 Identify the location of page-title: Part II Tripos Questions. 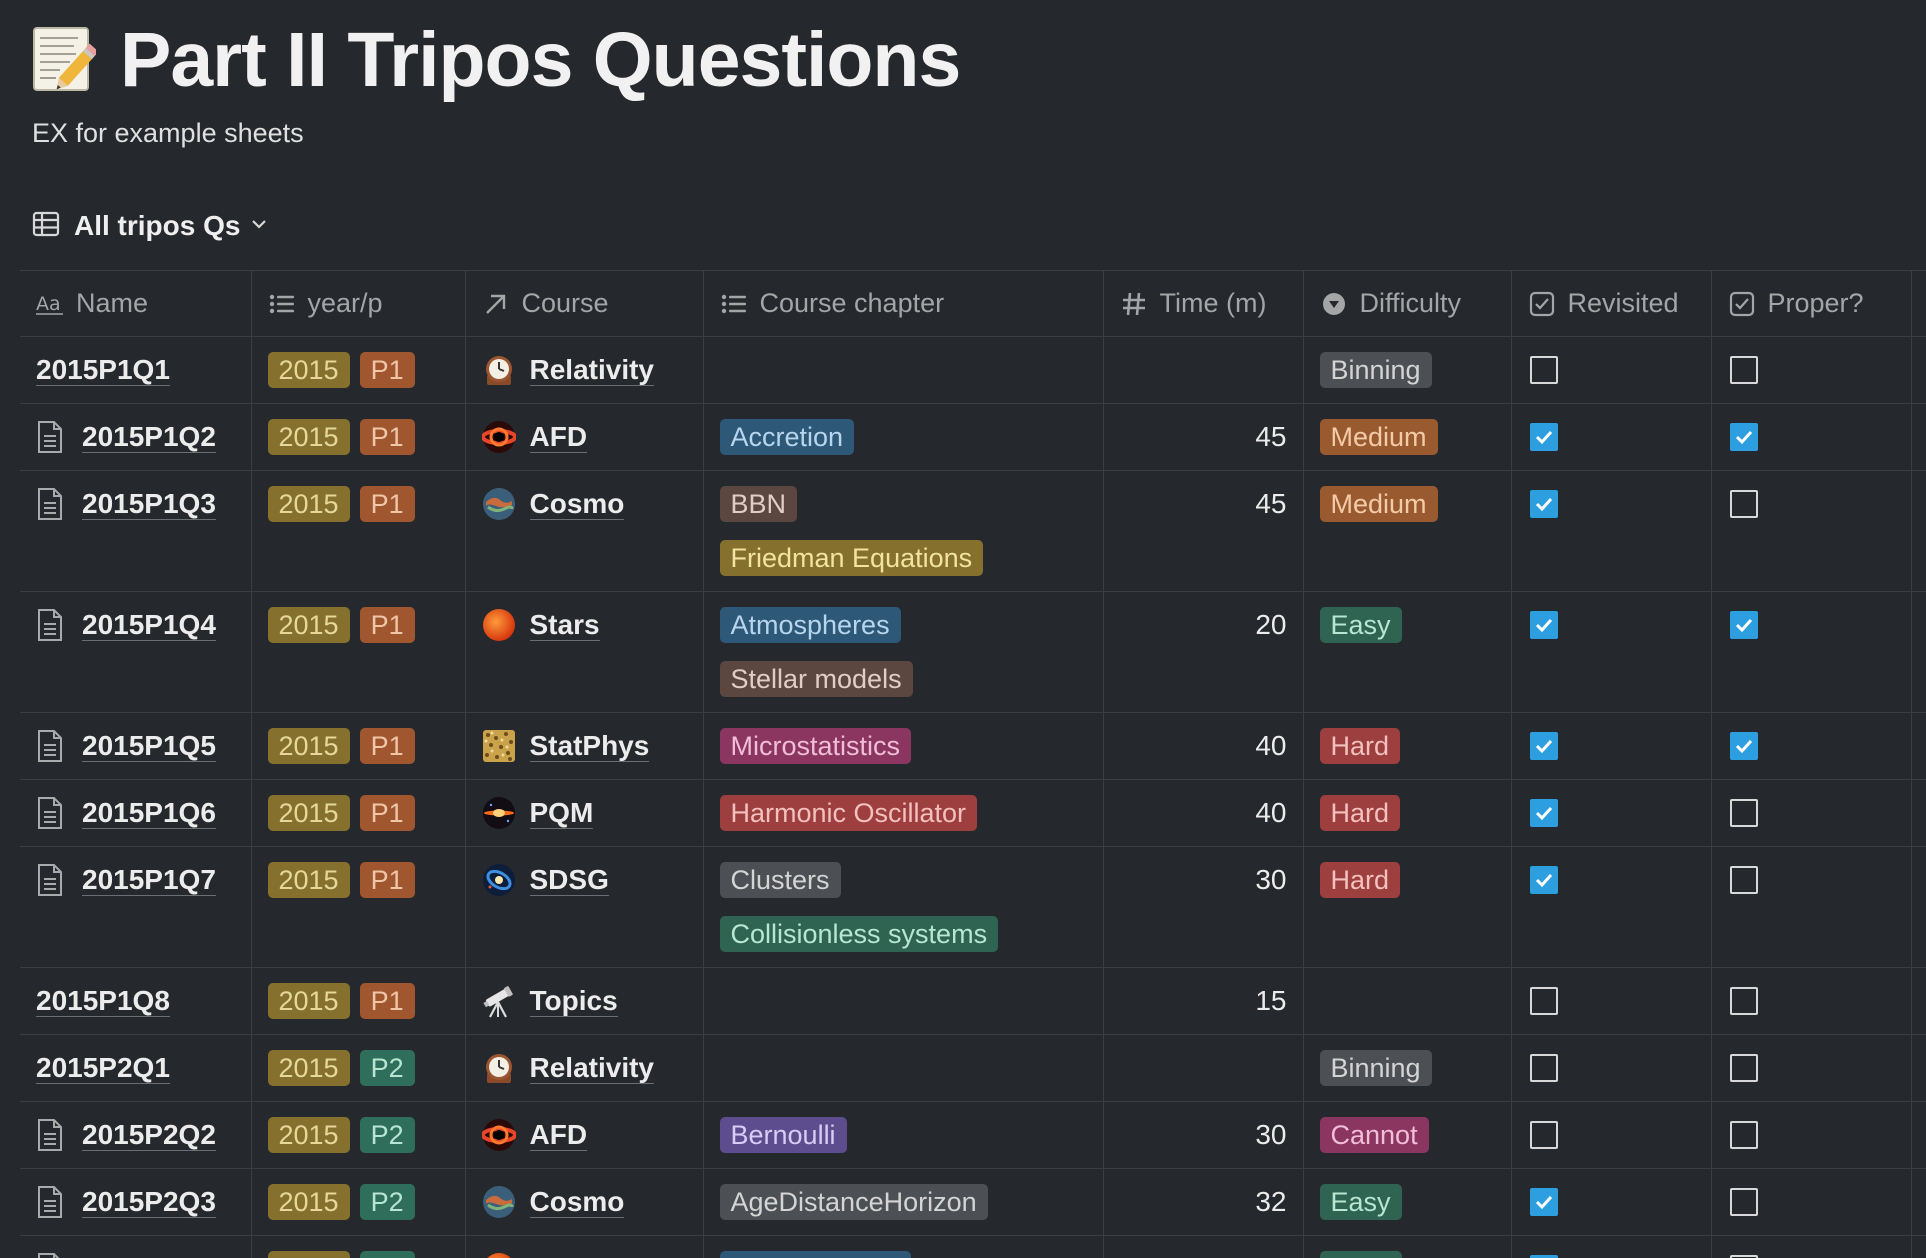
(540, 59).